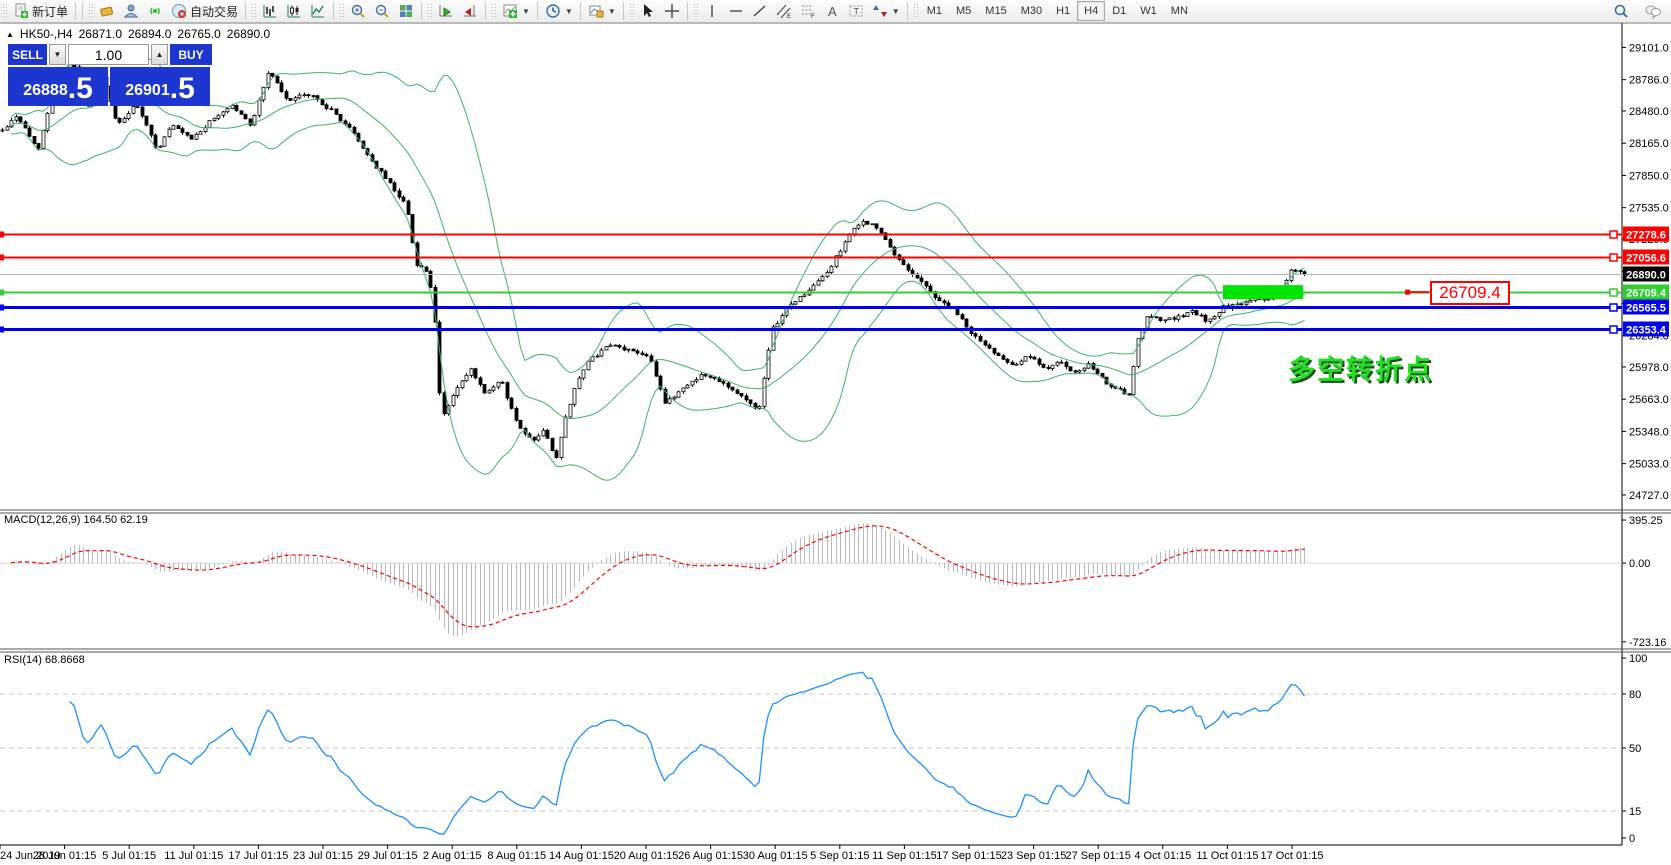 This screenshot has width=1671, height=865. What do you see at coordinates (1470, 293) in the screenshot?
I see `price-tag-annotation: 26709.4` at bounding box center [1470, 293].